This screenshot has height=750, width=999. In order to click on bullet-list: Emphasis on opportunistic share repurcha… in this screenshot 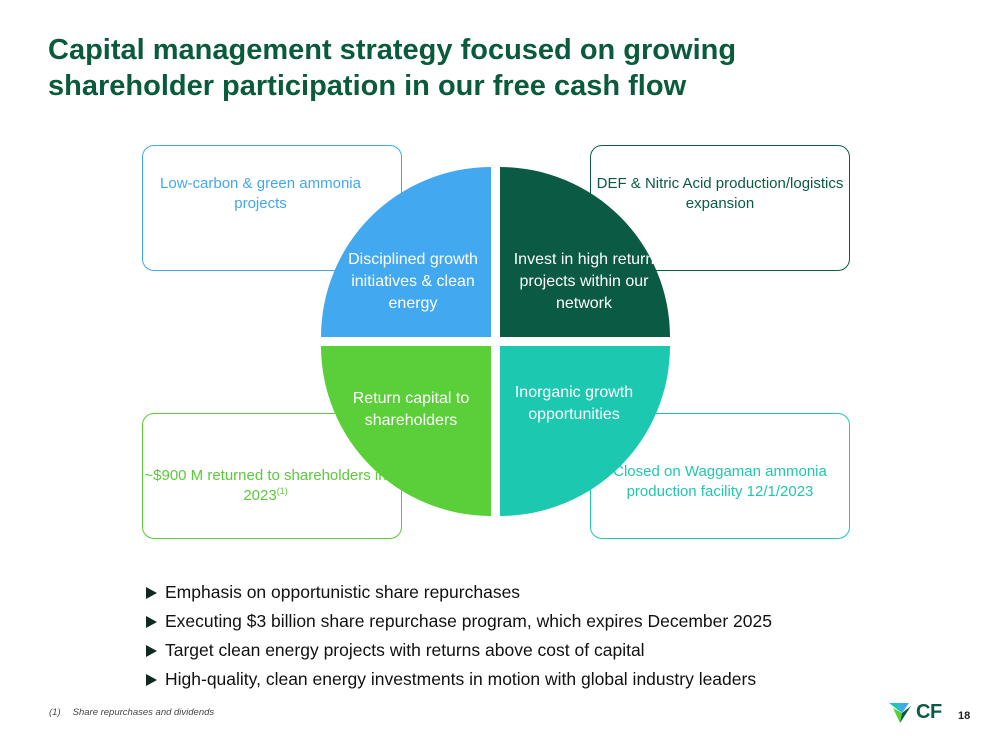, I will do `click(459, 636)`.